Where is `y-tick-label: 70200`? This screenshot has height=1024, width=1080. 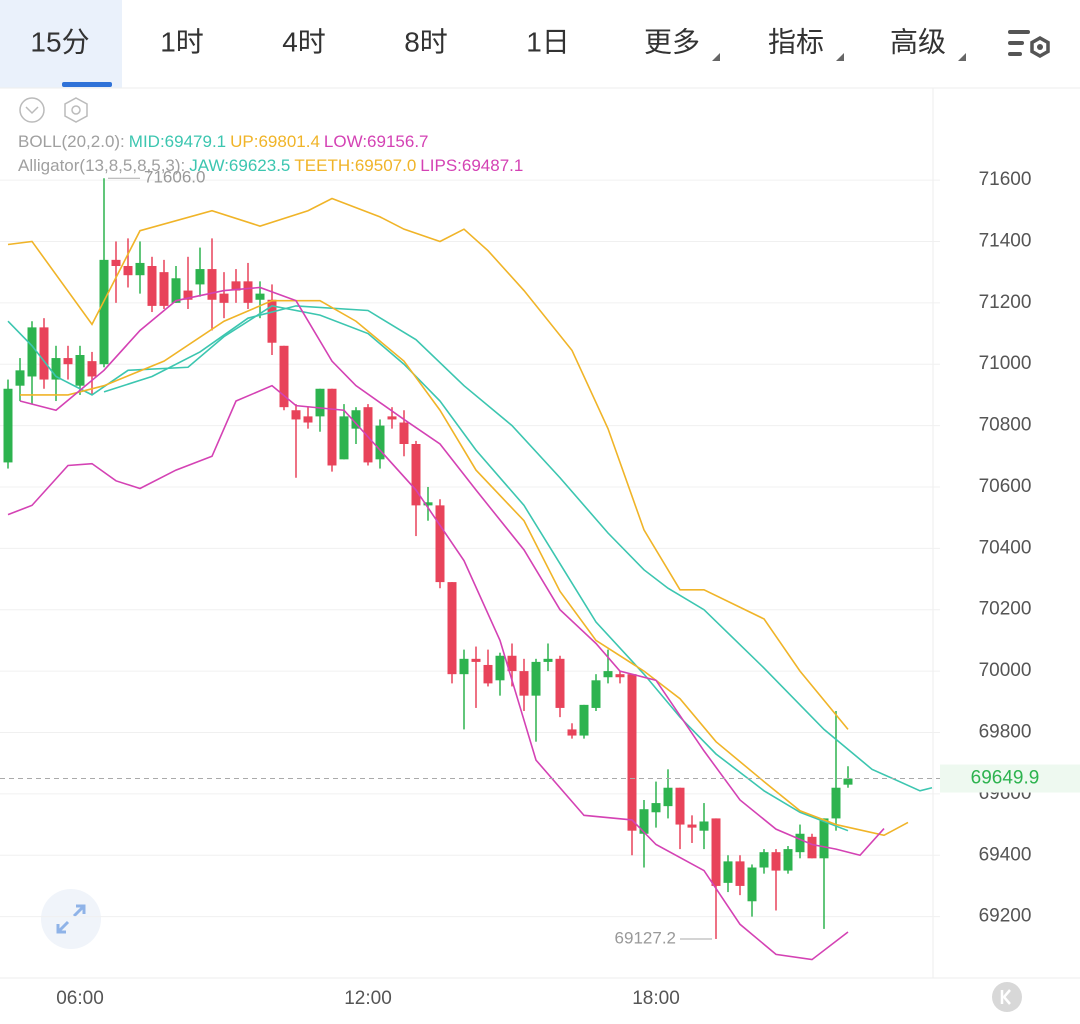 y-tick-label: 70200 is located at coordinates (1005, 609).